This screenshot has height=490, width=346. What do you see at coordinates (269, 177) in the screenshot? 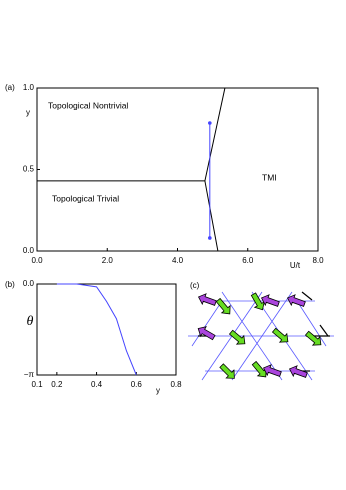
I see `region-label: TMI` at bounding box center [269, 177].